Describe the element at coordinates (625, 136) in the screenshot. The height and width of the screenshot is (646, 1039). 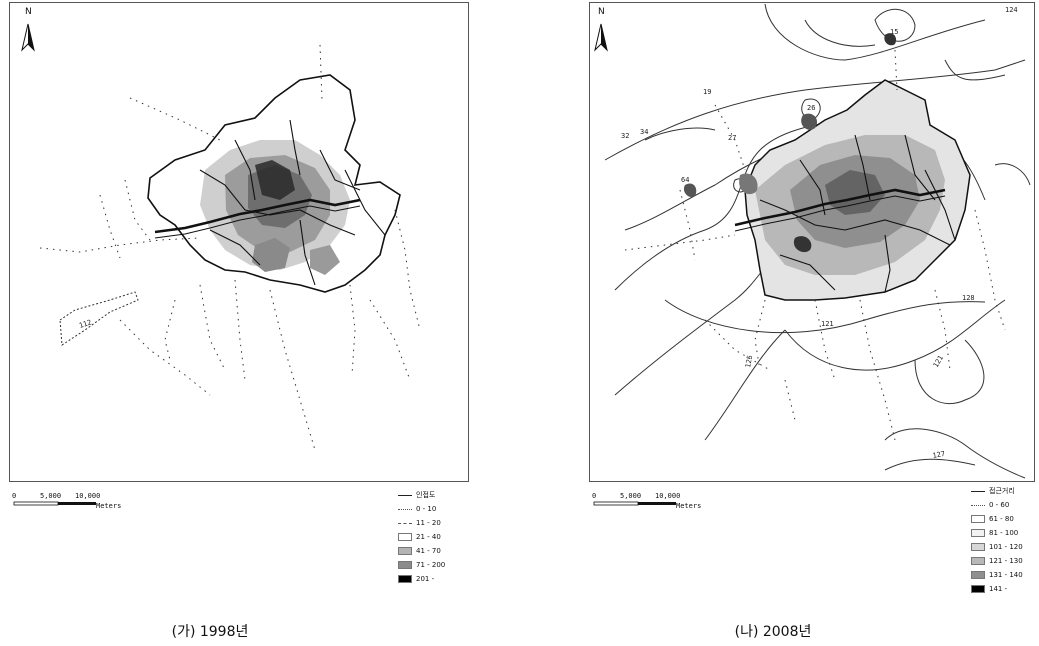
I see `contour-label: 32` at that location.